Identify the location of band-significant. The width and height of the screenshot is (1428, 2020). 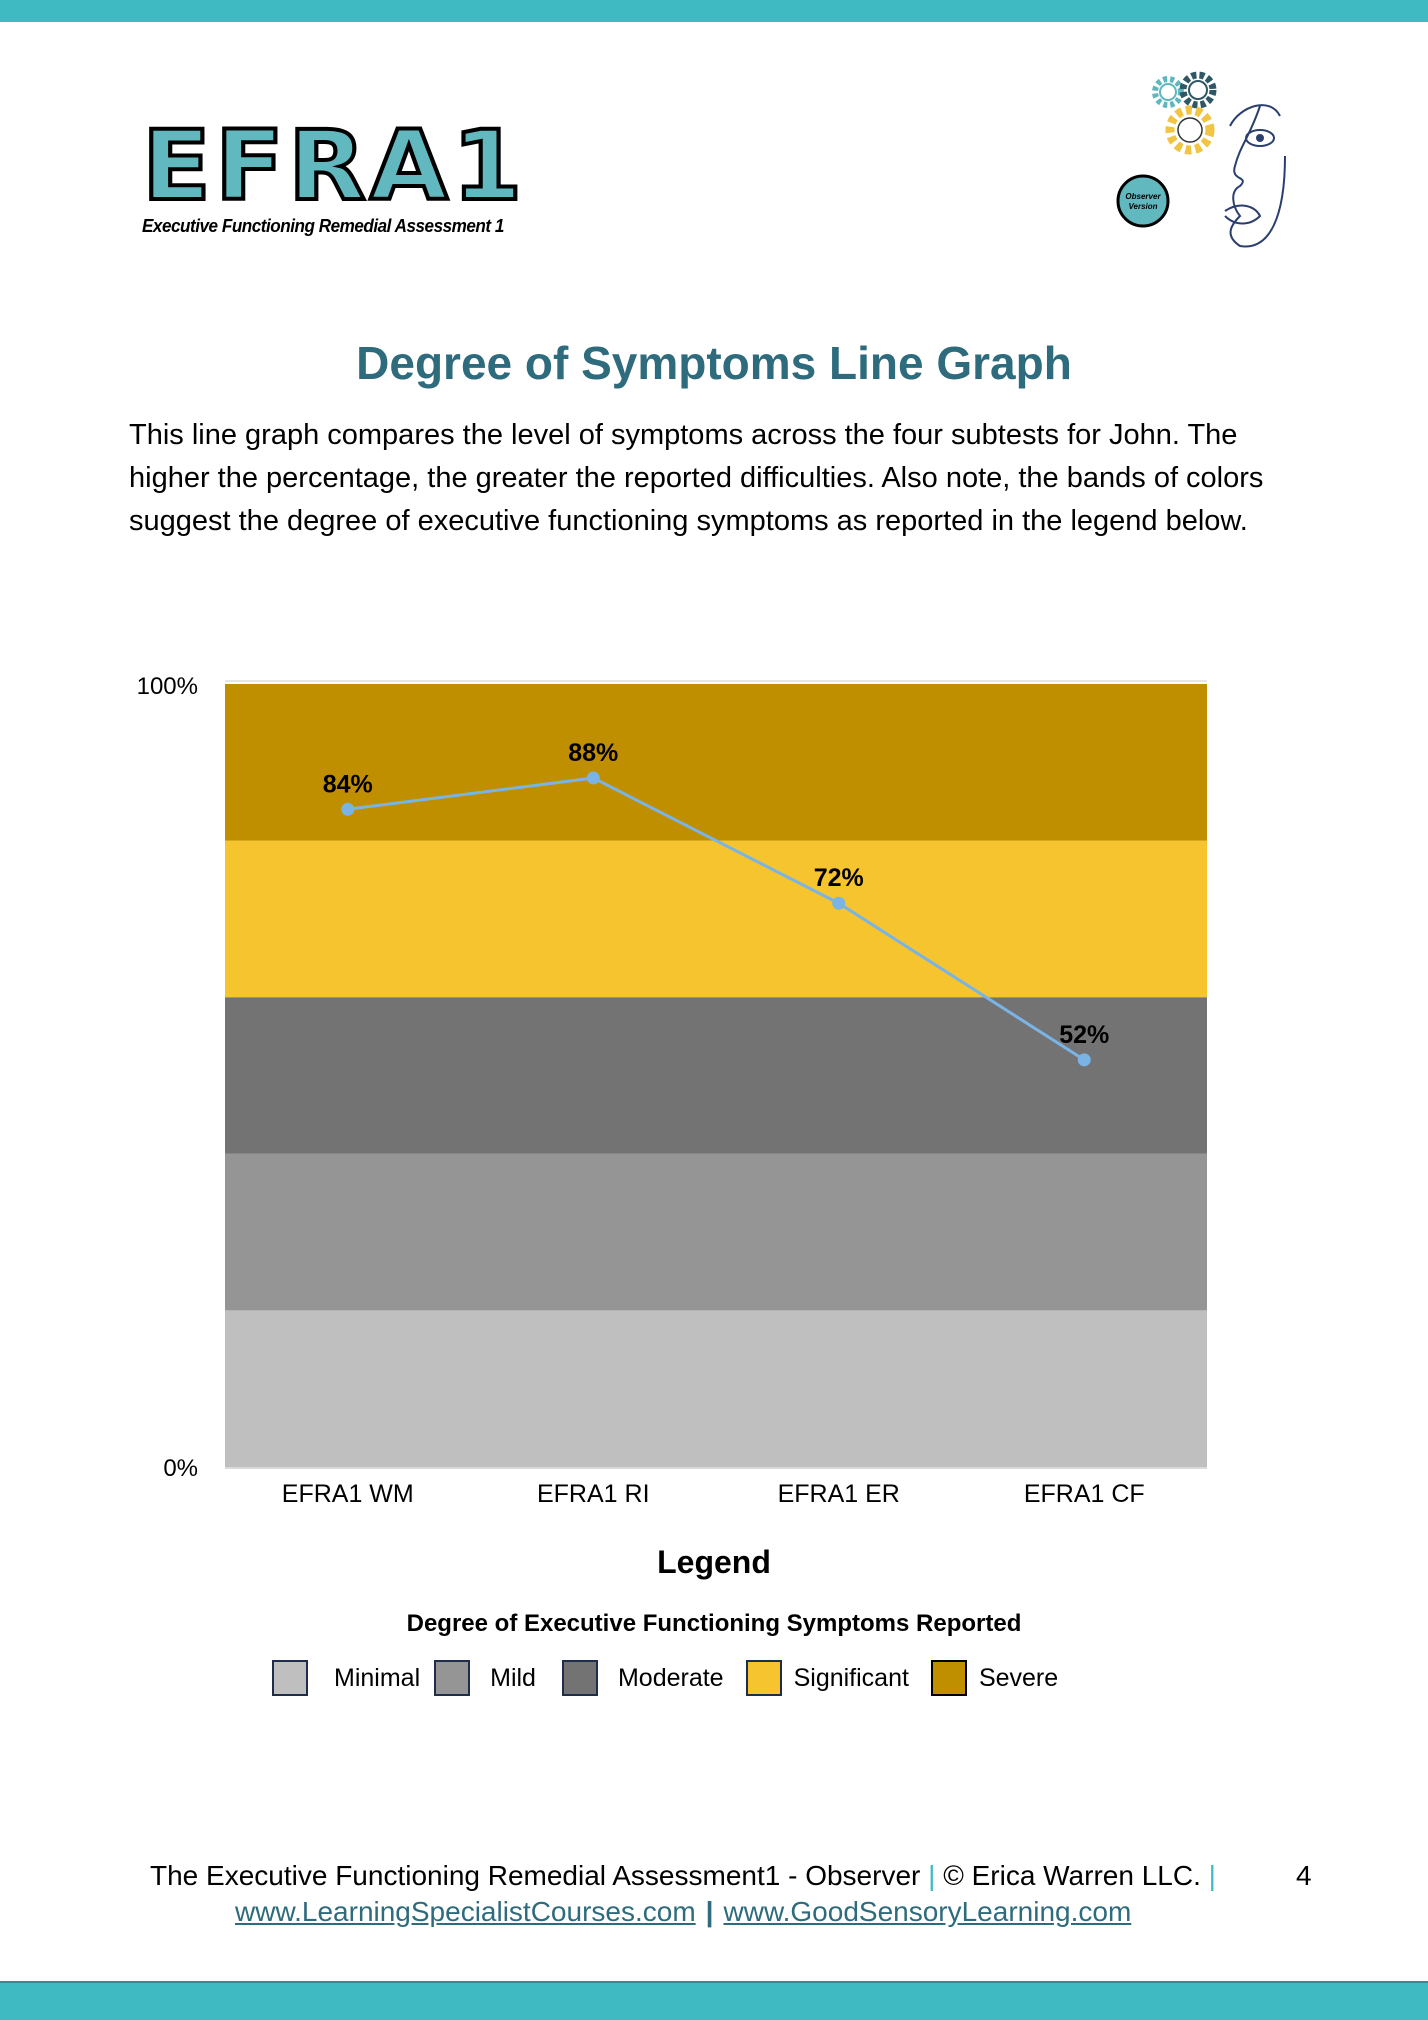
(716, 919).